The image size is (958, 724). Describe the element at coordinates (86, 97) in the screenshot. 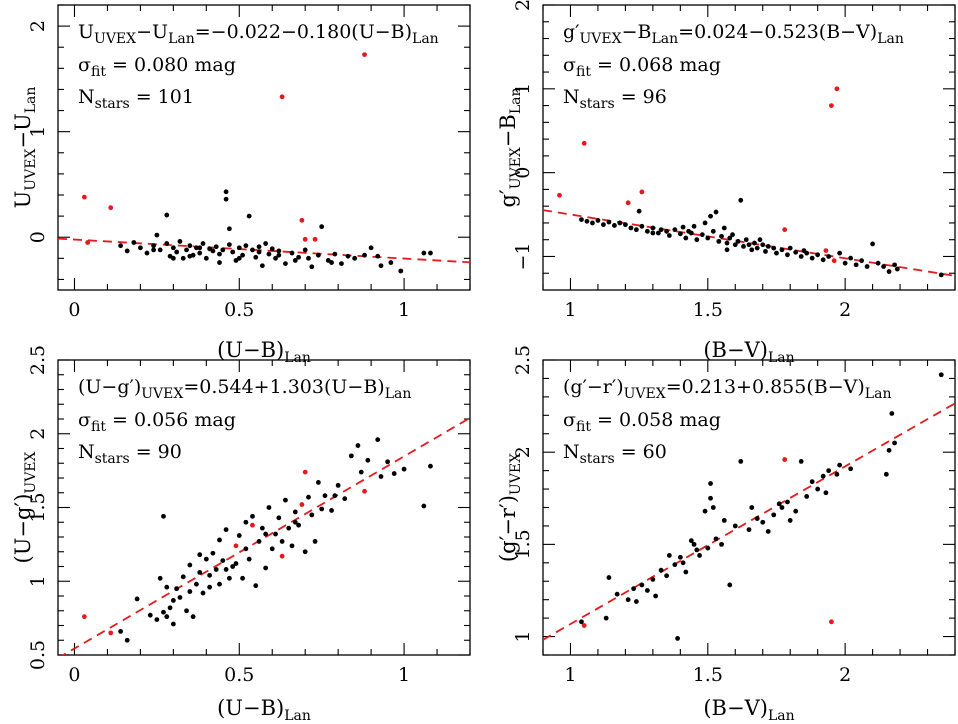

I see `text-run: N` at that location.